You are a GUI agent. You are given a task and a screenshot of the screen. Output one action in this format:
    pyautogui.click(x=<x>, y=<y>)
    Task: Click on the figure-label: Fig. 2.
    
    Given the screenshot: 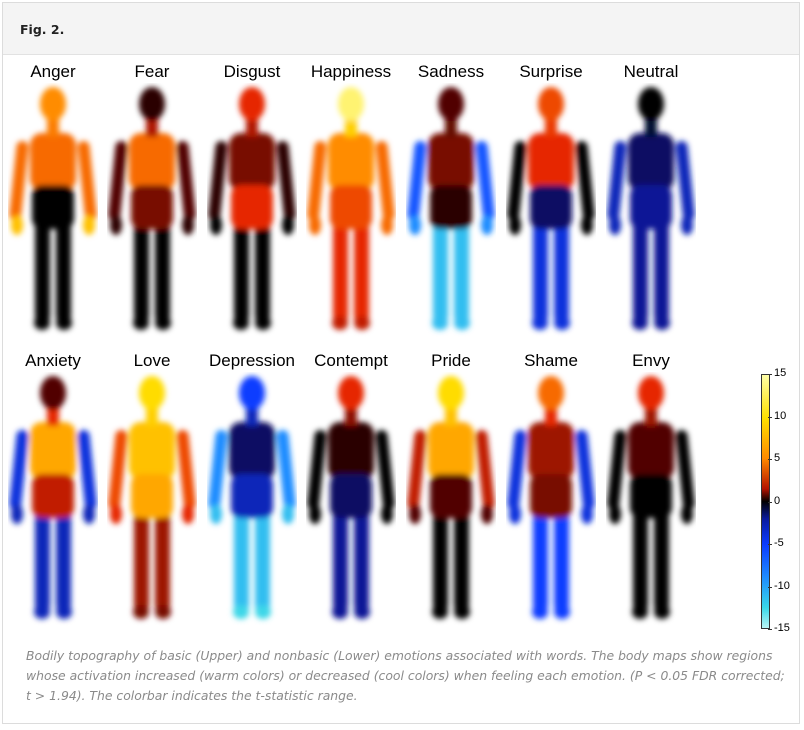 What is the action you would take?
    pyautogui.click(x=42, y=29)
    